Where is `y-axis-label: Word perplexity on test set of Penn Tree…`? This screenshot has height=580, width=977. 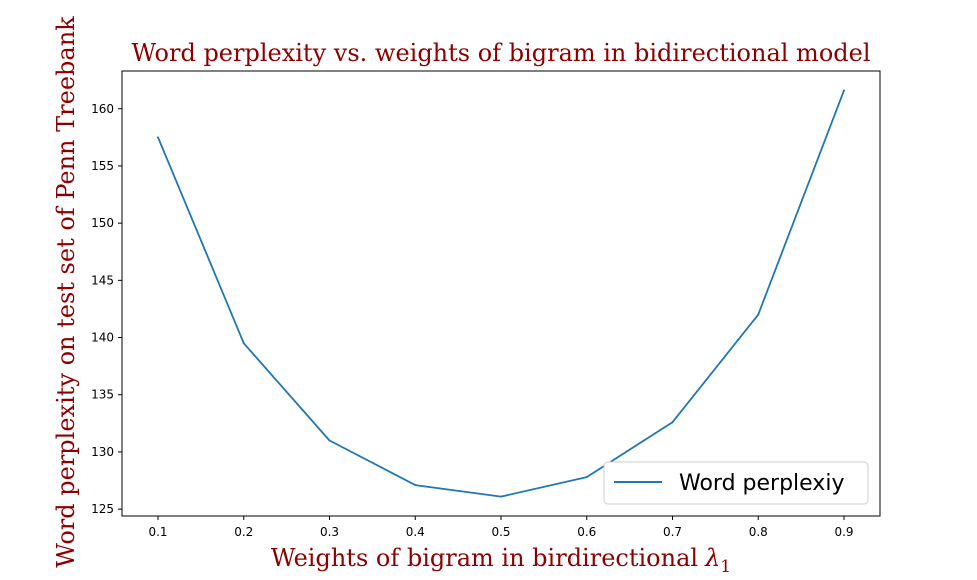
y-axis-label: Word perplexity on test set of Penn Tree… is located at coordinates (66, 292).